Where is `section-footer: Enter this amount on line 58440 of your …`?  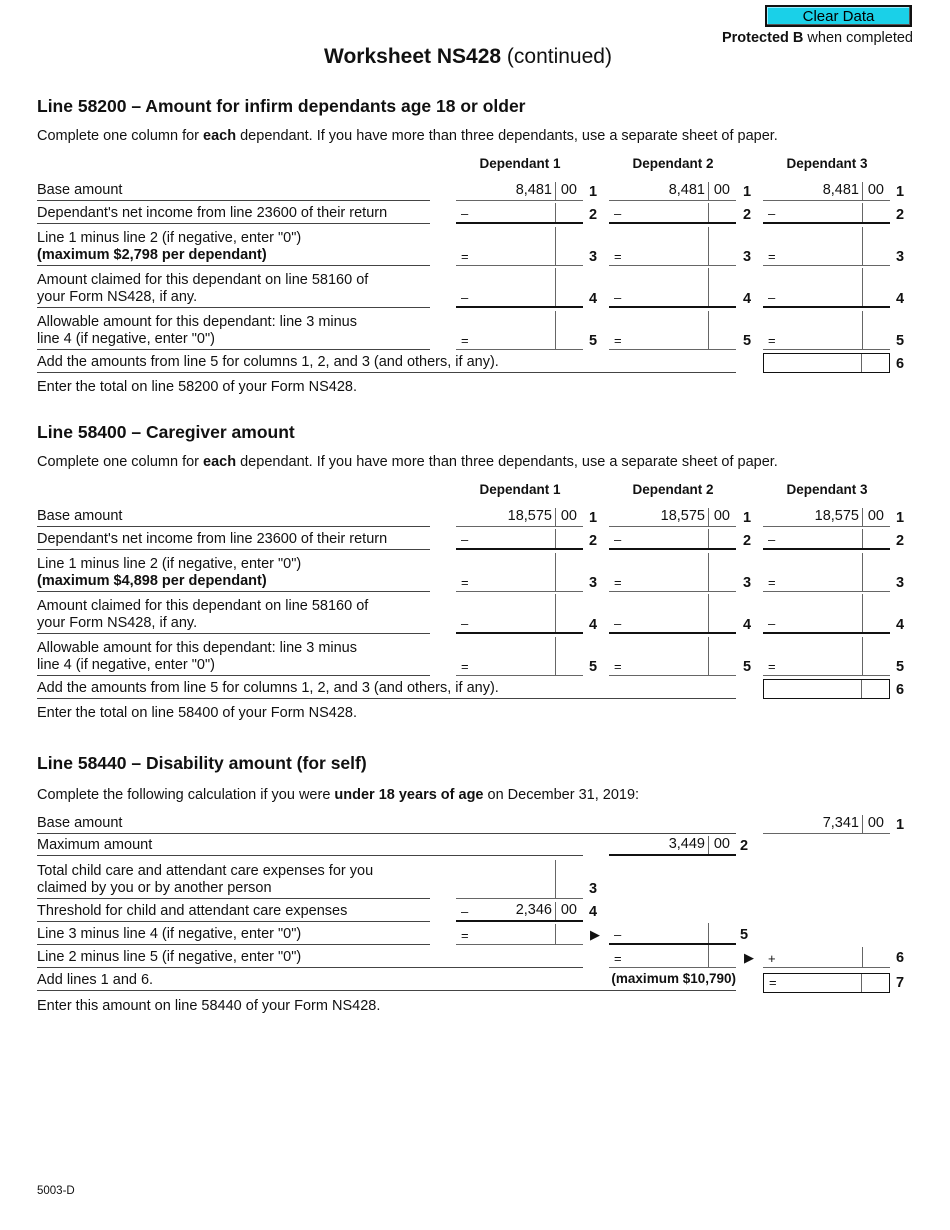 section-footer: Enter this amount on line 58440 of your … is located at coordinates (209, 1006).